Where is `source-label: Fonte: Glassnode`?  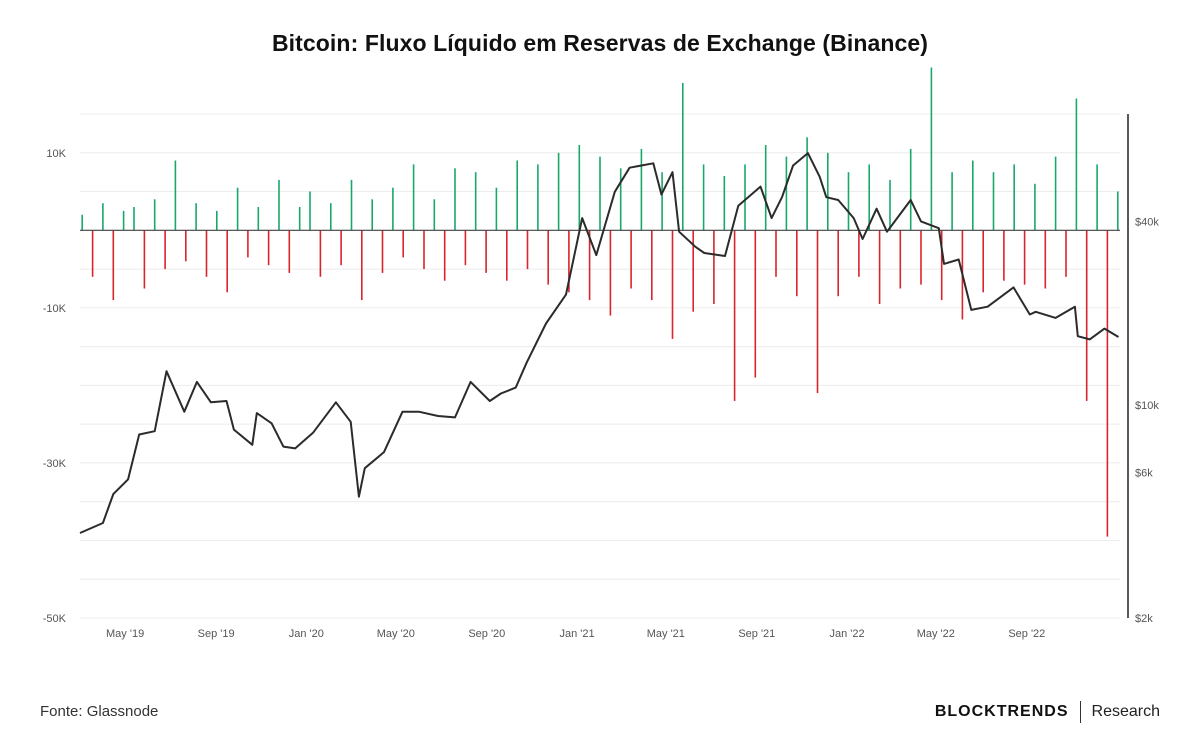
source-label: Fonte: Glassnode is located at coordinates (99, 711).